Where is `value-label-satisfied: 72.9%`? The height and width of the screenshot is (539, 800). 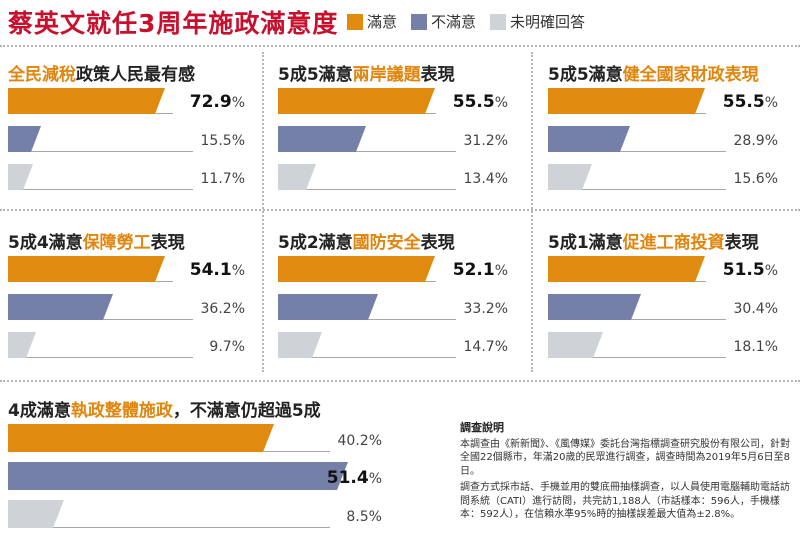
value-label-satisfied: 72.9% is located at coordinates (217, 102).